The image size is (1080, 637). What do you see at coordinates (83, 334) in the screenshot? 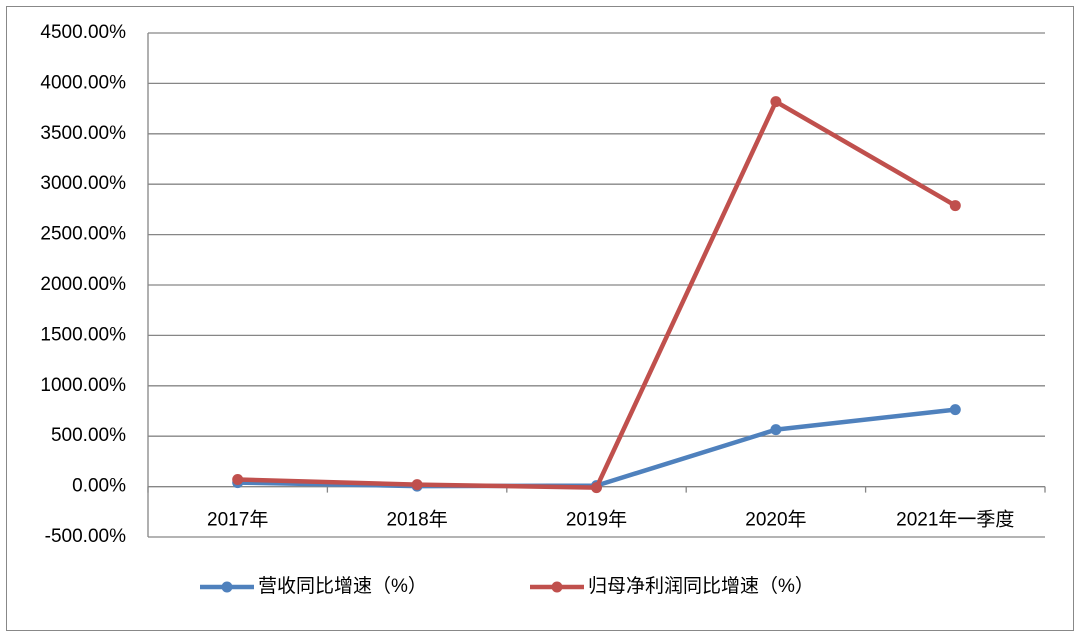
I see `y-tick-label: 1500.00%` at bounding box center [83, 334].